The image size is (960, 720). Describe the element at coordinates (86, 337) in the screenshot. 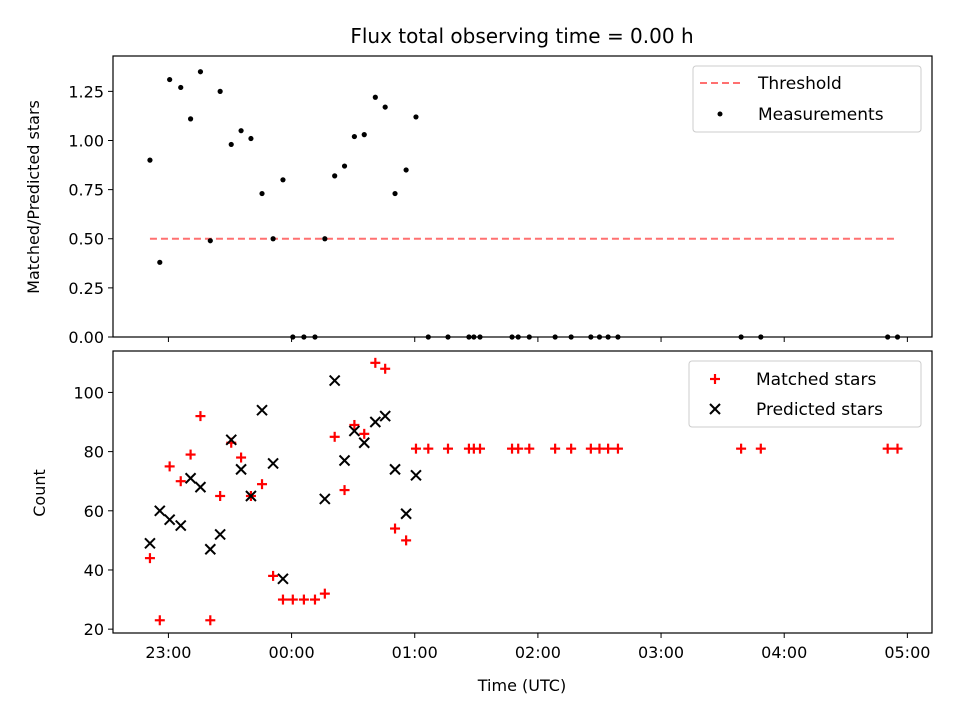

I see `top-y-tick-label: 0.00` at that location.